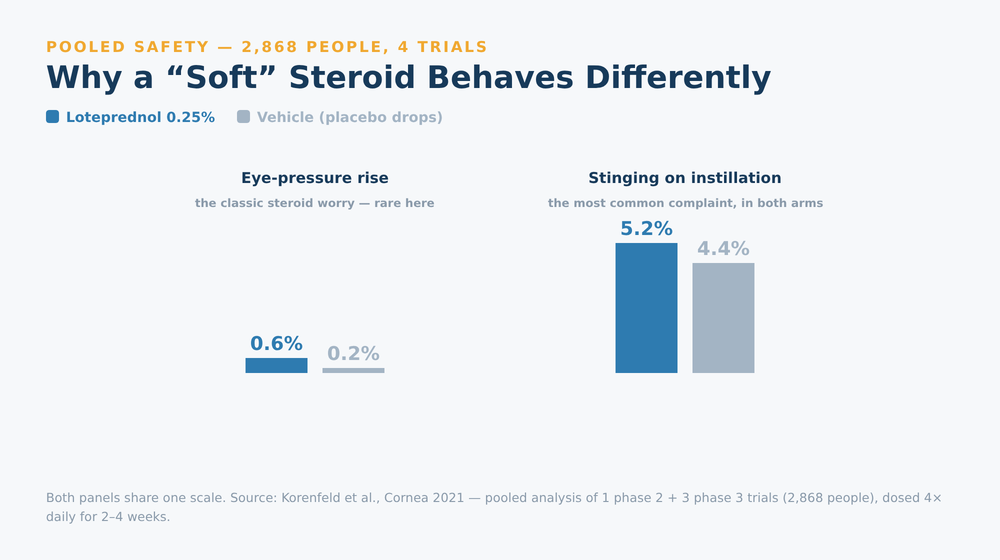 This screenshot has height=560, width=1000. What do you see at coordinates (315, 203) in the screenshot?
I see `text: the classic steroid worry — rare here` at bounding box center [315, 203].